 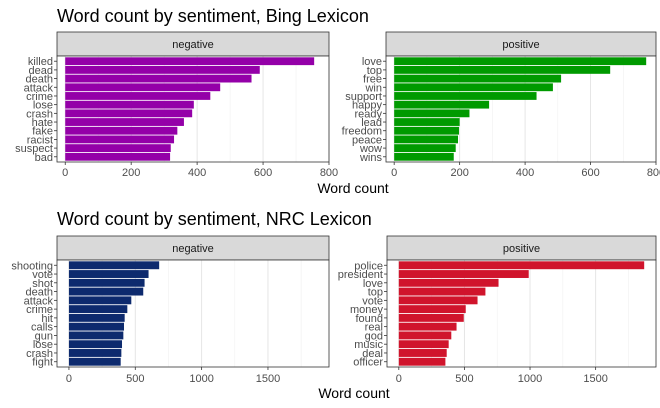 What do you see at coordinates (40, 62) in the screenshot?
I see `y-tick-label: killed` at bounding box center [40, 62].